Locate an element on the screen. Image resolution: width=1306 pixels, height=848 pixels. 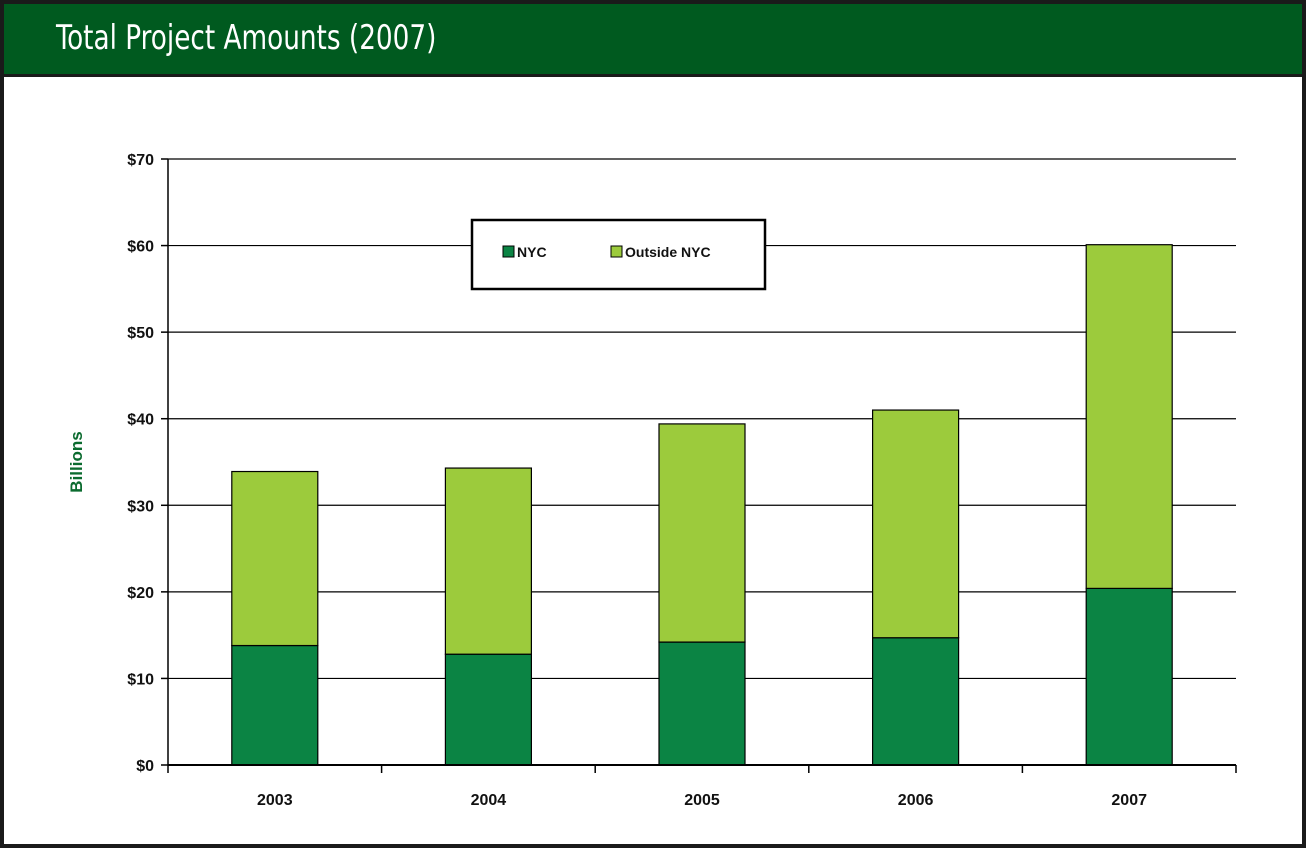
y-tick-label: $30 is located at coordinates (140, 506).